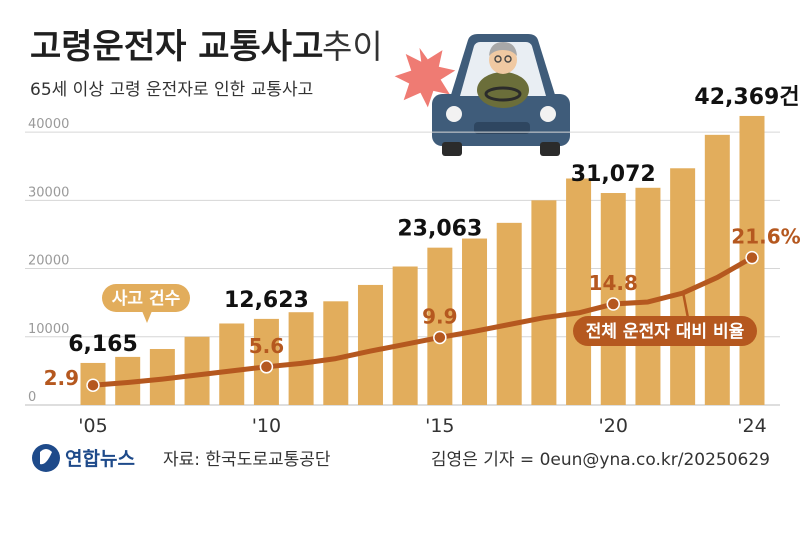  What do you see at coordinates (266, 346) in the screenshot?
I see `ratio-data-label: 5.6` at bounding box center [266, 346].